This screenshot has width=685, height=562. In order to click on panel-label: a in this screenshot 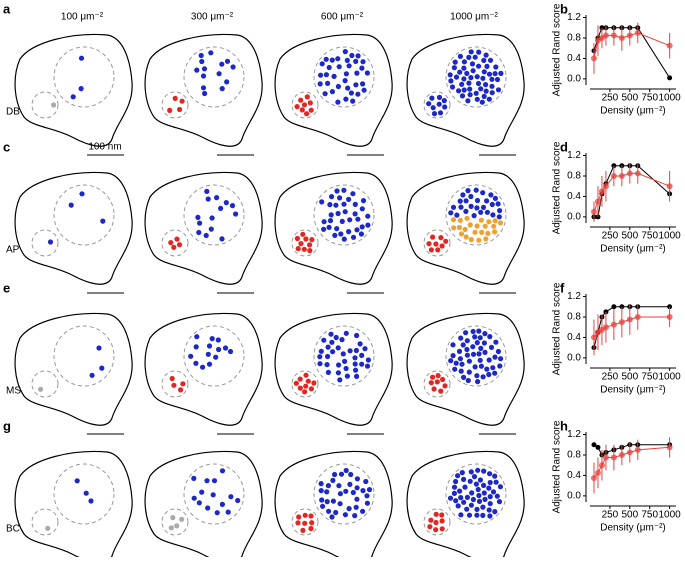, I will do `click(7, 8)`.